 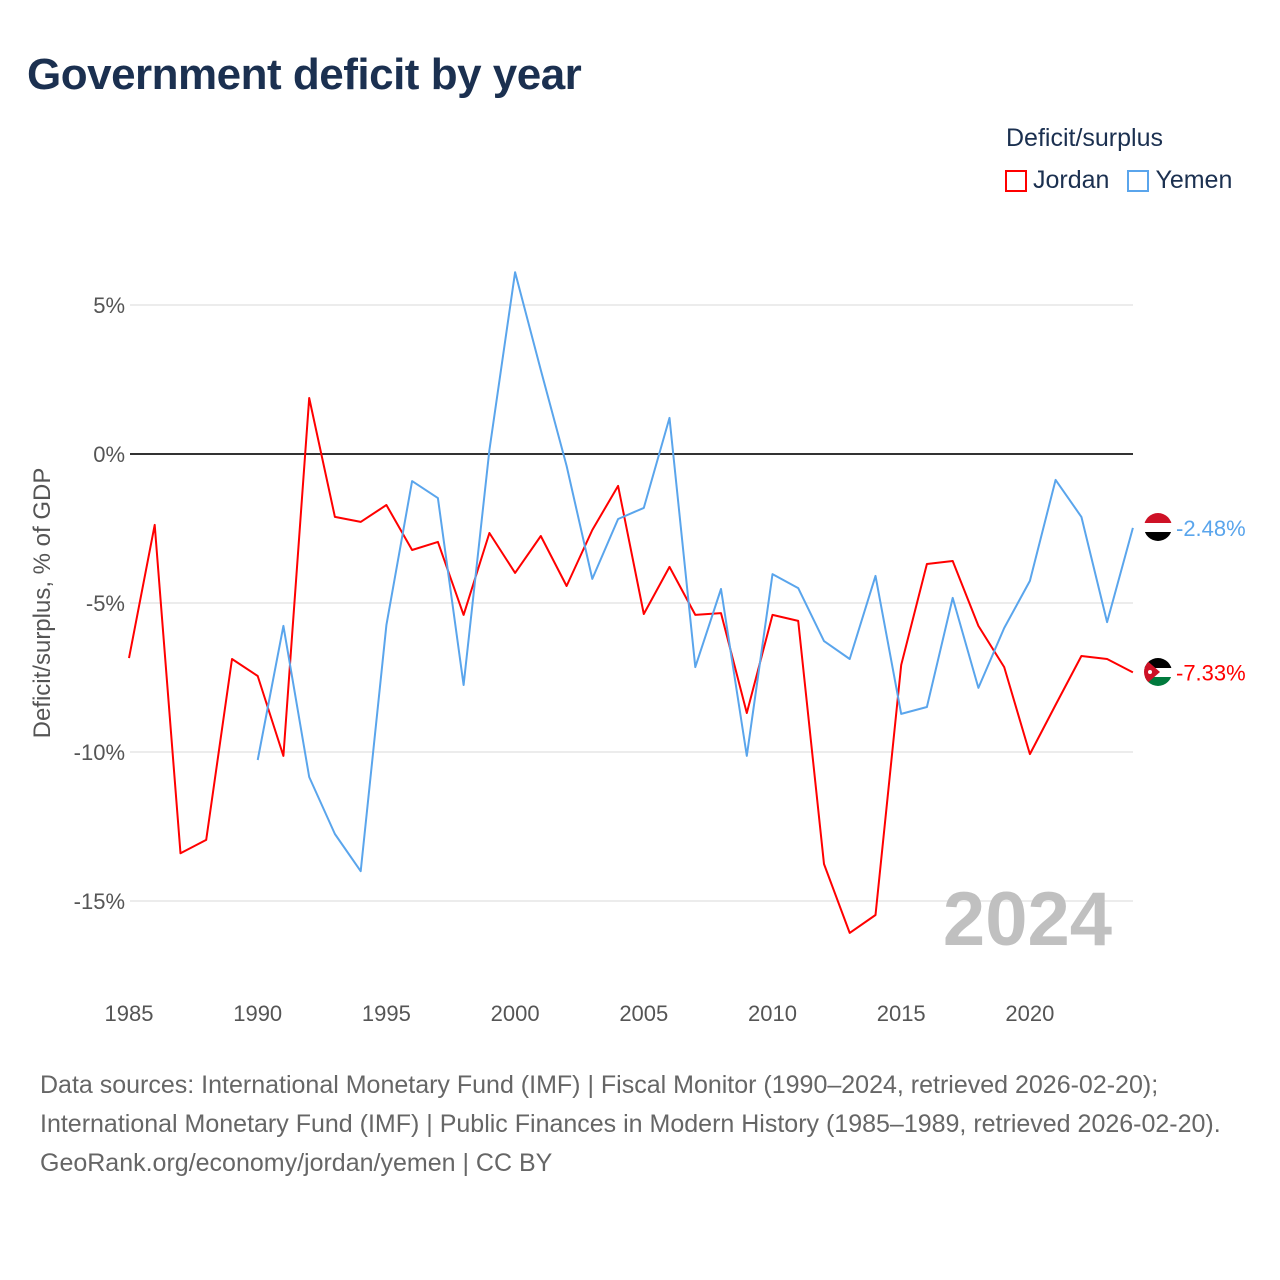 I want to click on x-tick-label: 1985, so click(x=129, y=1013).